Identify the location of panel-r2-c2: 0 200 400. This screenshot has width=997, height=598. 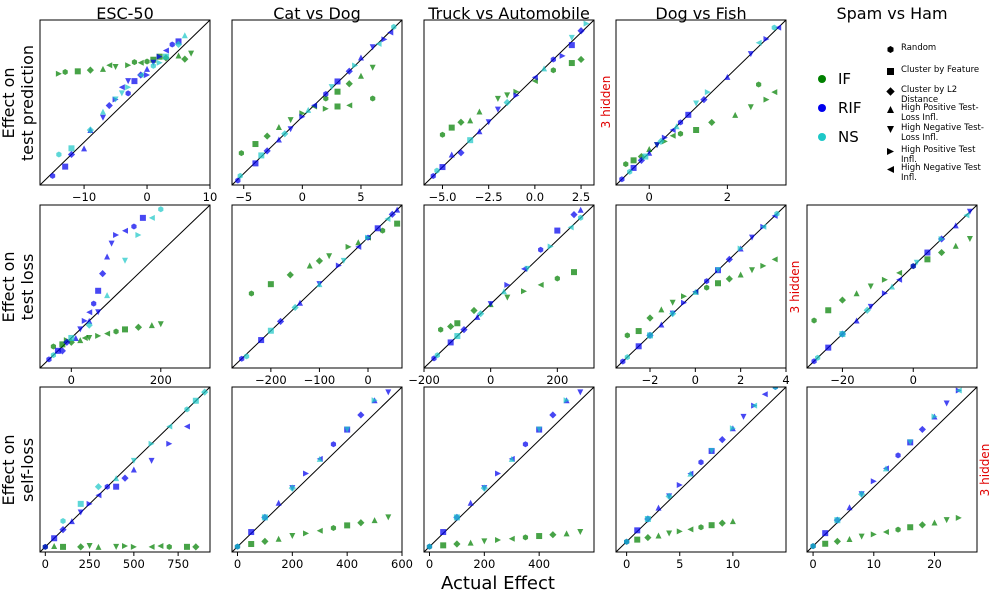
(509, 478).